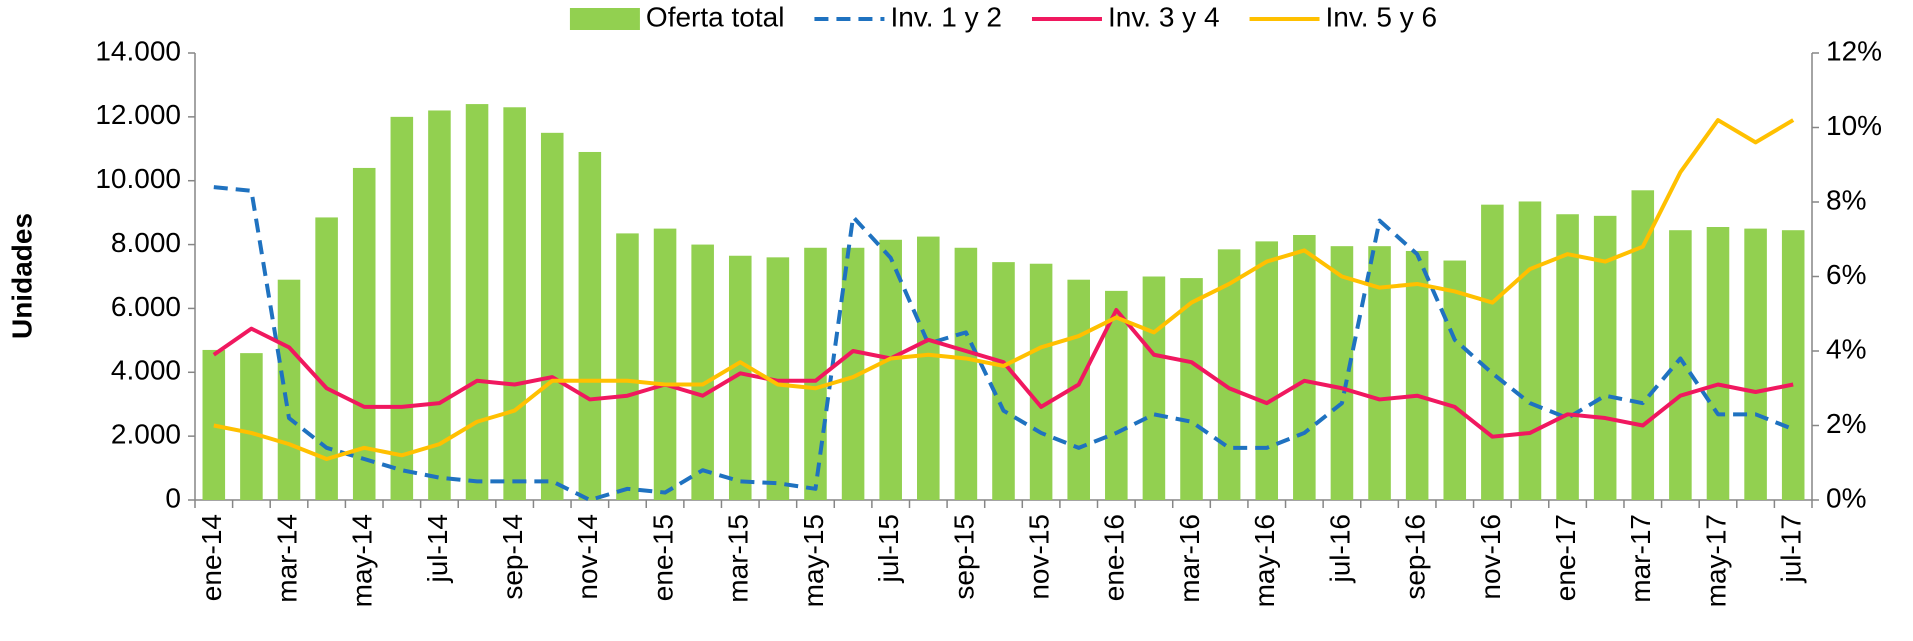 The height and width of the screenshot is (641, 1913). I want to click on x-tick-label: sep-14, so click(512, 557).